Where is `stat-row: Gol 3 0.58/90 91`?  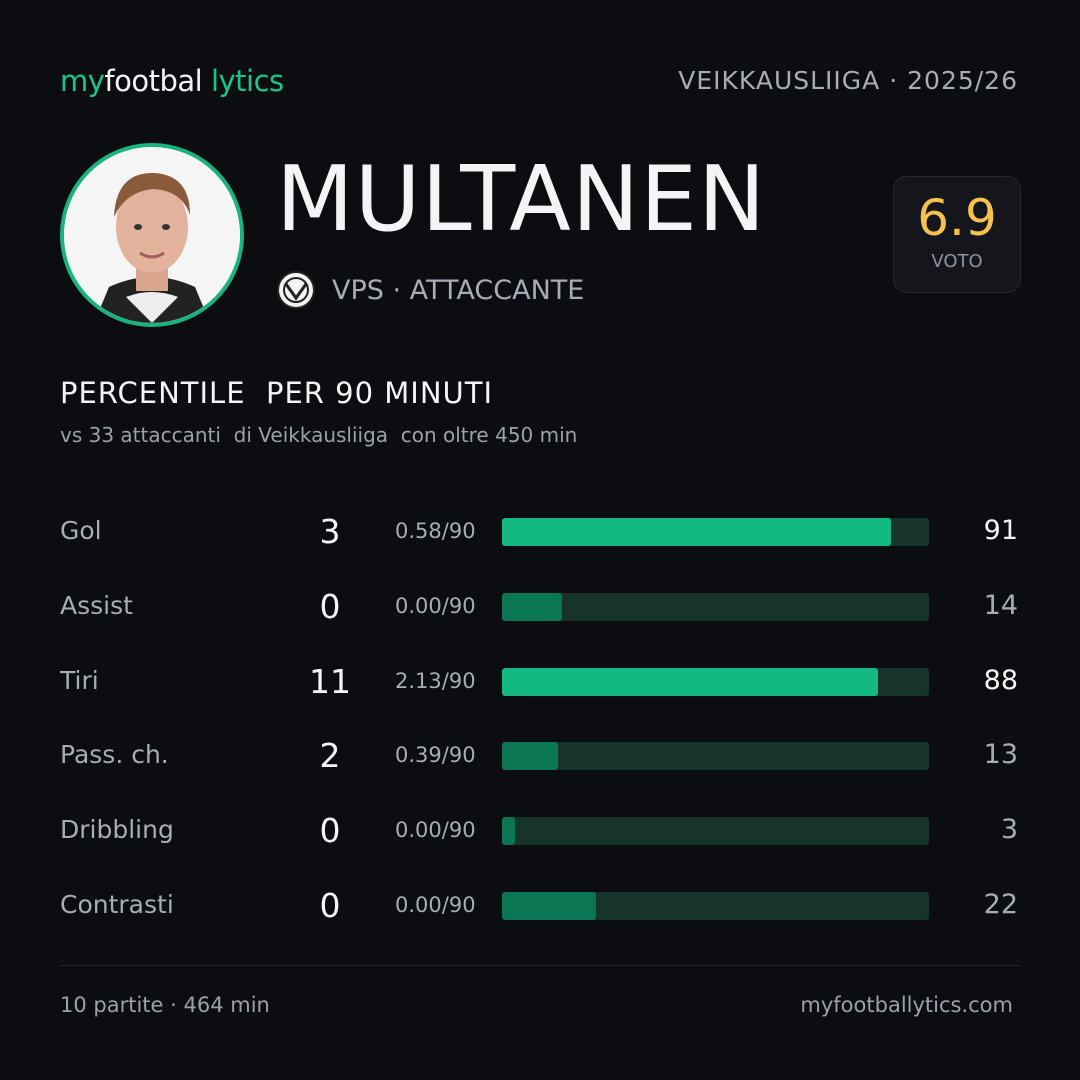 stat-row: Gol 3 0.58/90 91 is located at coordinates (540, 532).